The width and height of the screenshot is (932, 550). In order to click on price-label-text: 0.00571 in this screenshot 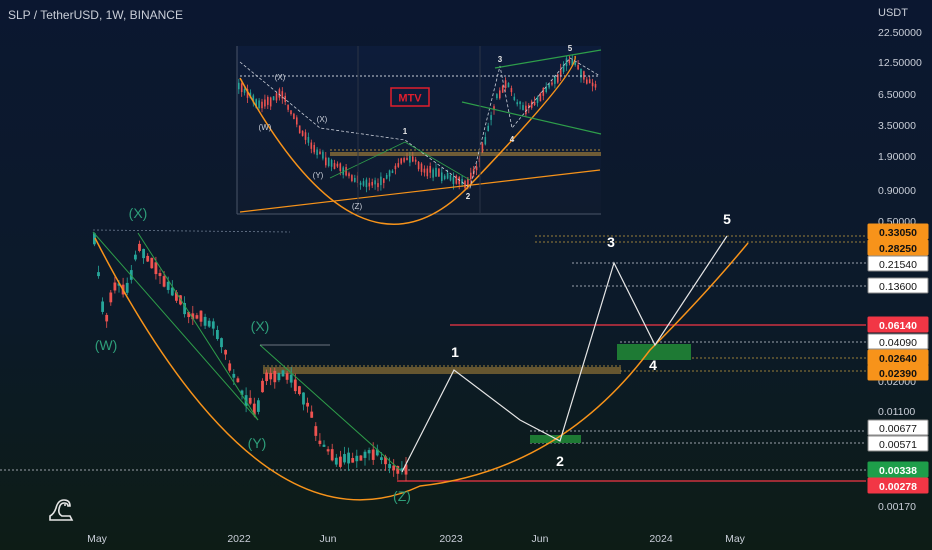, I will do `click(898, 445)`.